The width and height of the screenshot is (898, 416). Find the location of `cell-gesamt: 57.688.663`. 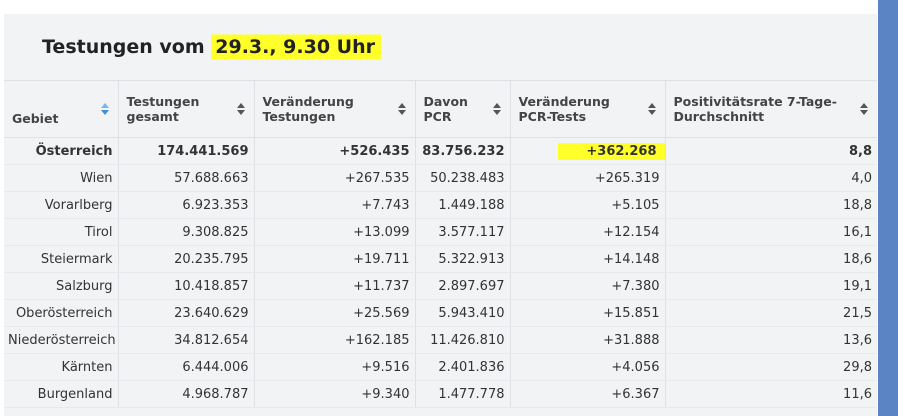

cell-gesamt: 57.688.663 is located at coordinates (186, 178).